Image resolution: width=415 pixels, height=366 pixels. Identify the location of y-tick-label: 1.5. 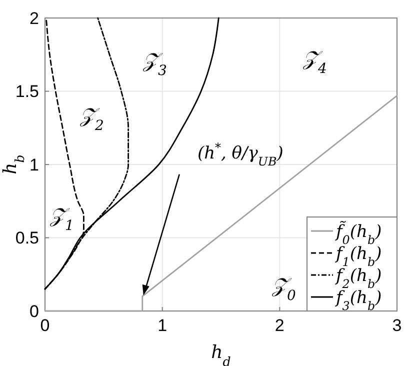
(27, 92).